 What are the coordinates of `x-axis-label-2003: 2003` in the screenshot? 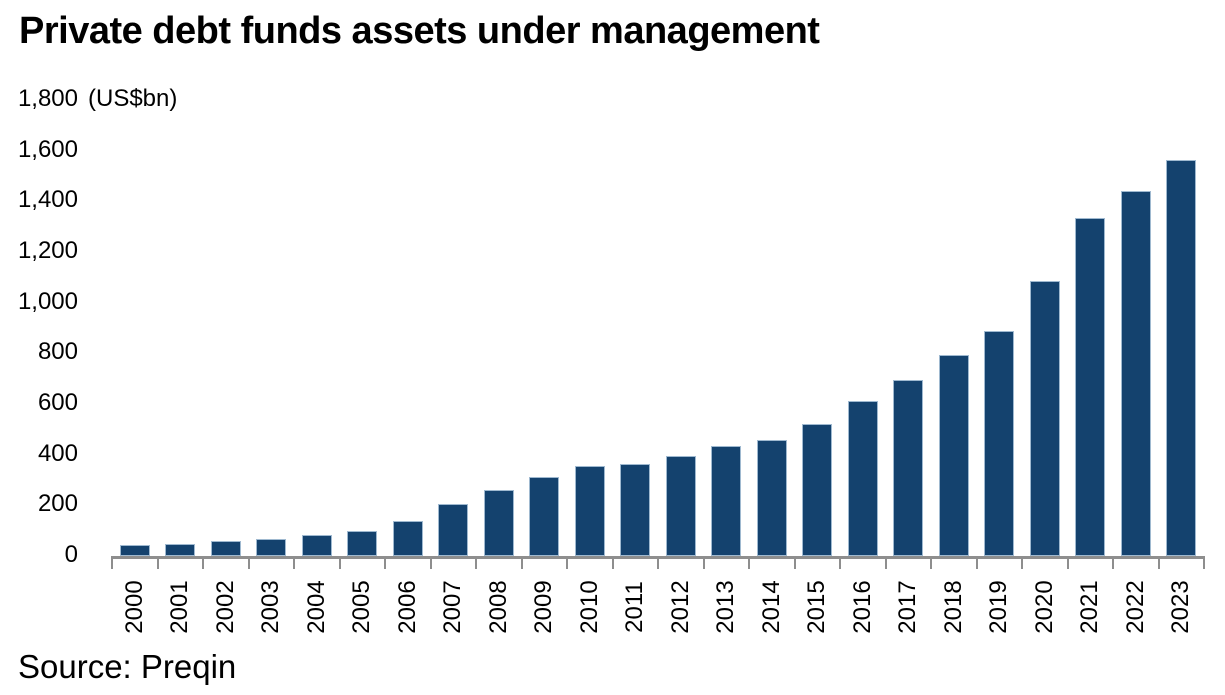 It's located at (271, 607).